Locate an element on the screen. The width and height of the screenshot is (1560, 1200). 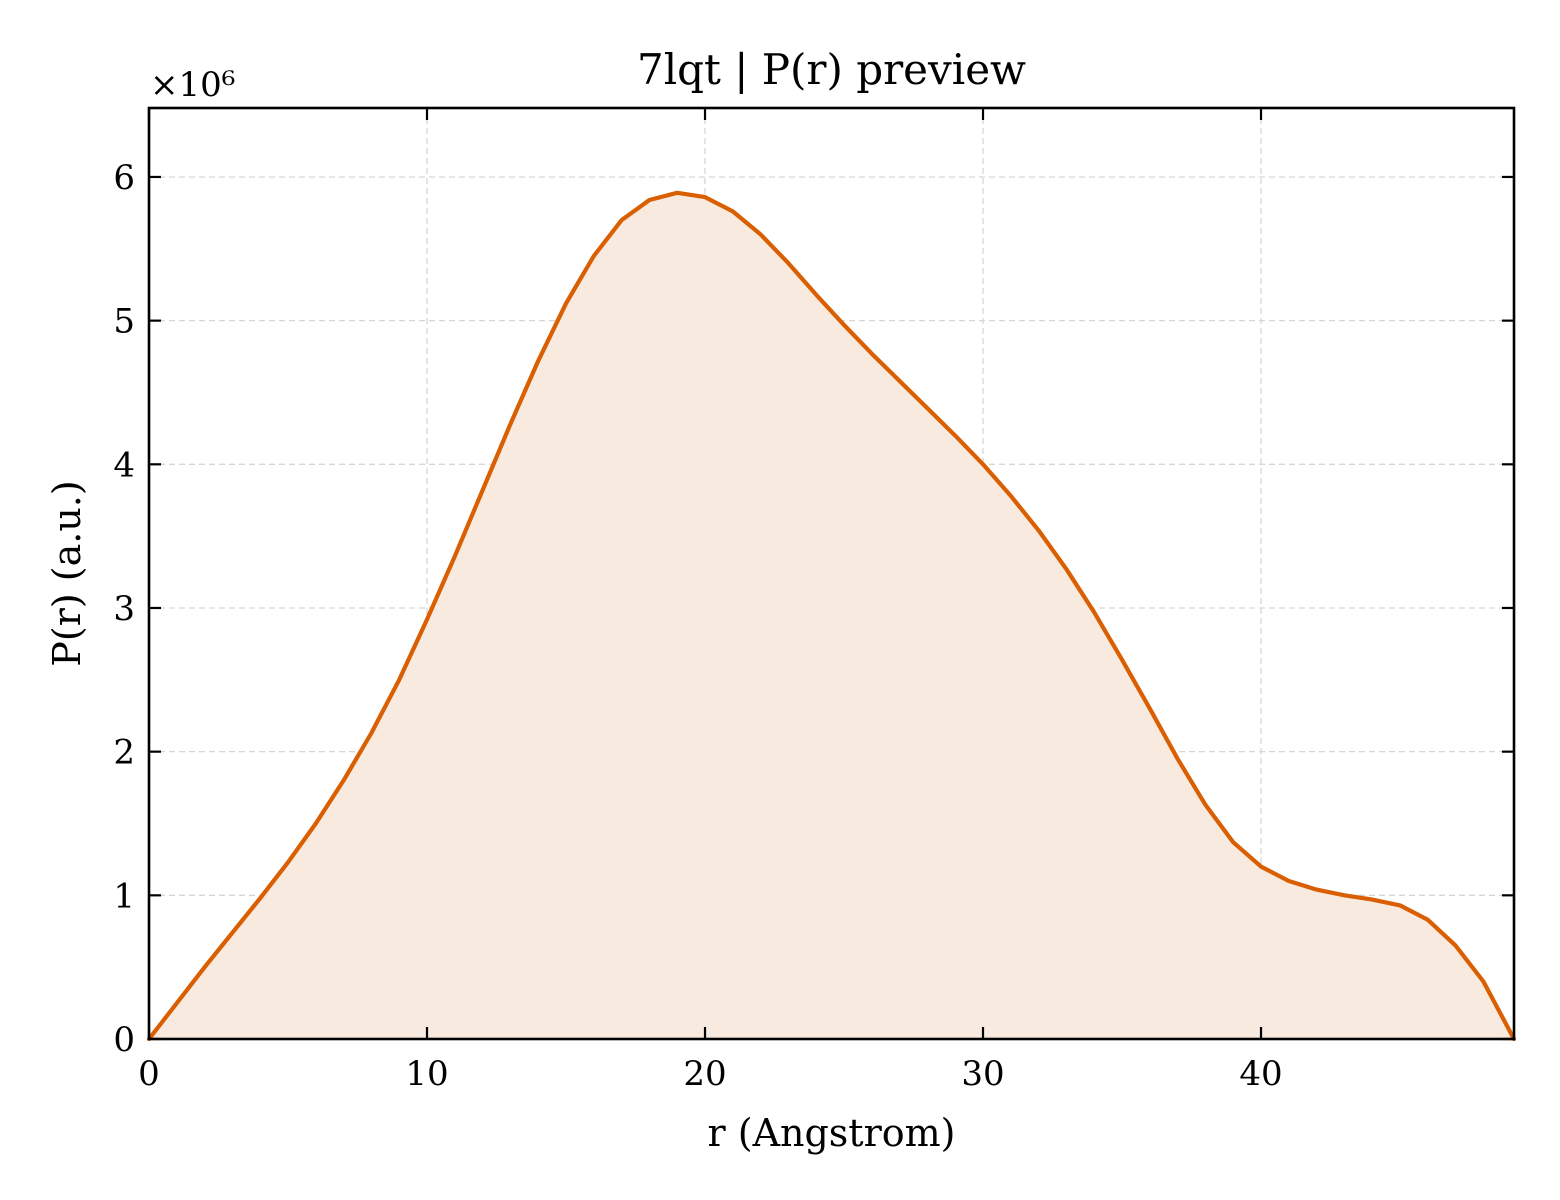
y-tick-label: 3 is located at coordinates (124, 609).